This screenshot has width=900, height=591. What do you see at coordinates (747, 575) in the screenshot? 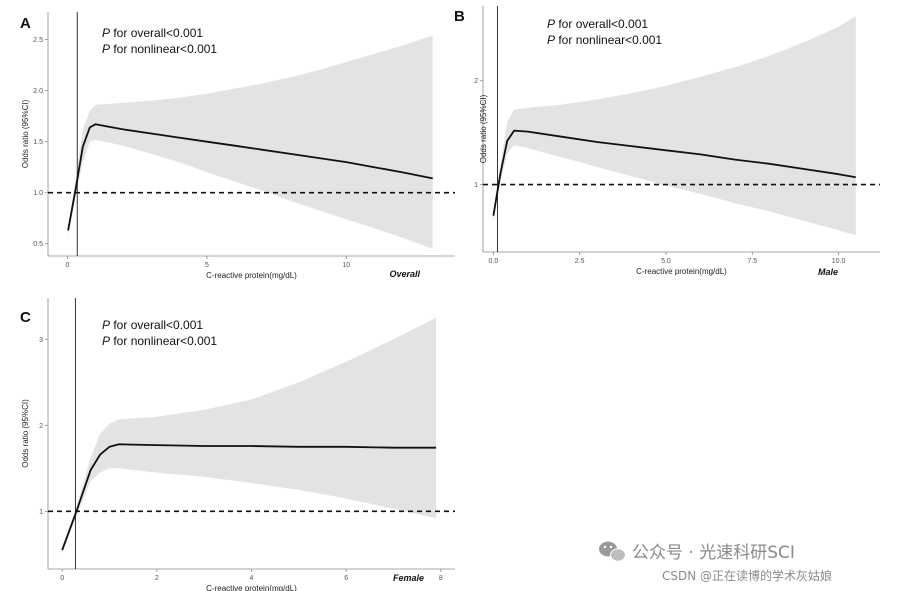
I see `watermark-subtitle: CSDN @正在读博的学术灰姑娘` at bounding box center [747, 575].